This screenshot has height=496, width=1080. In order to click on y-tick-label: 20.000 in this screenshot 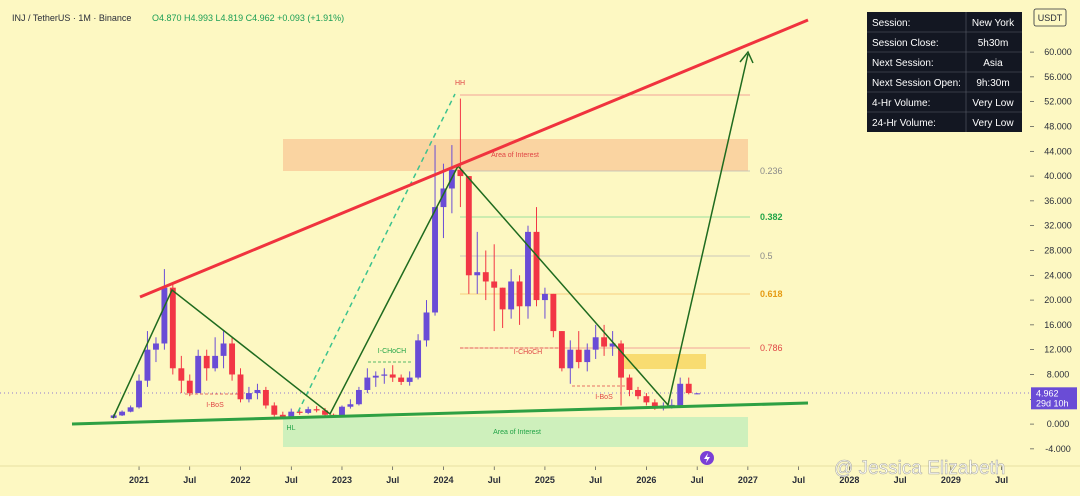, I will do `click(1058, 300)`.